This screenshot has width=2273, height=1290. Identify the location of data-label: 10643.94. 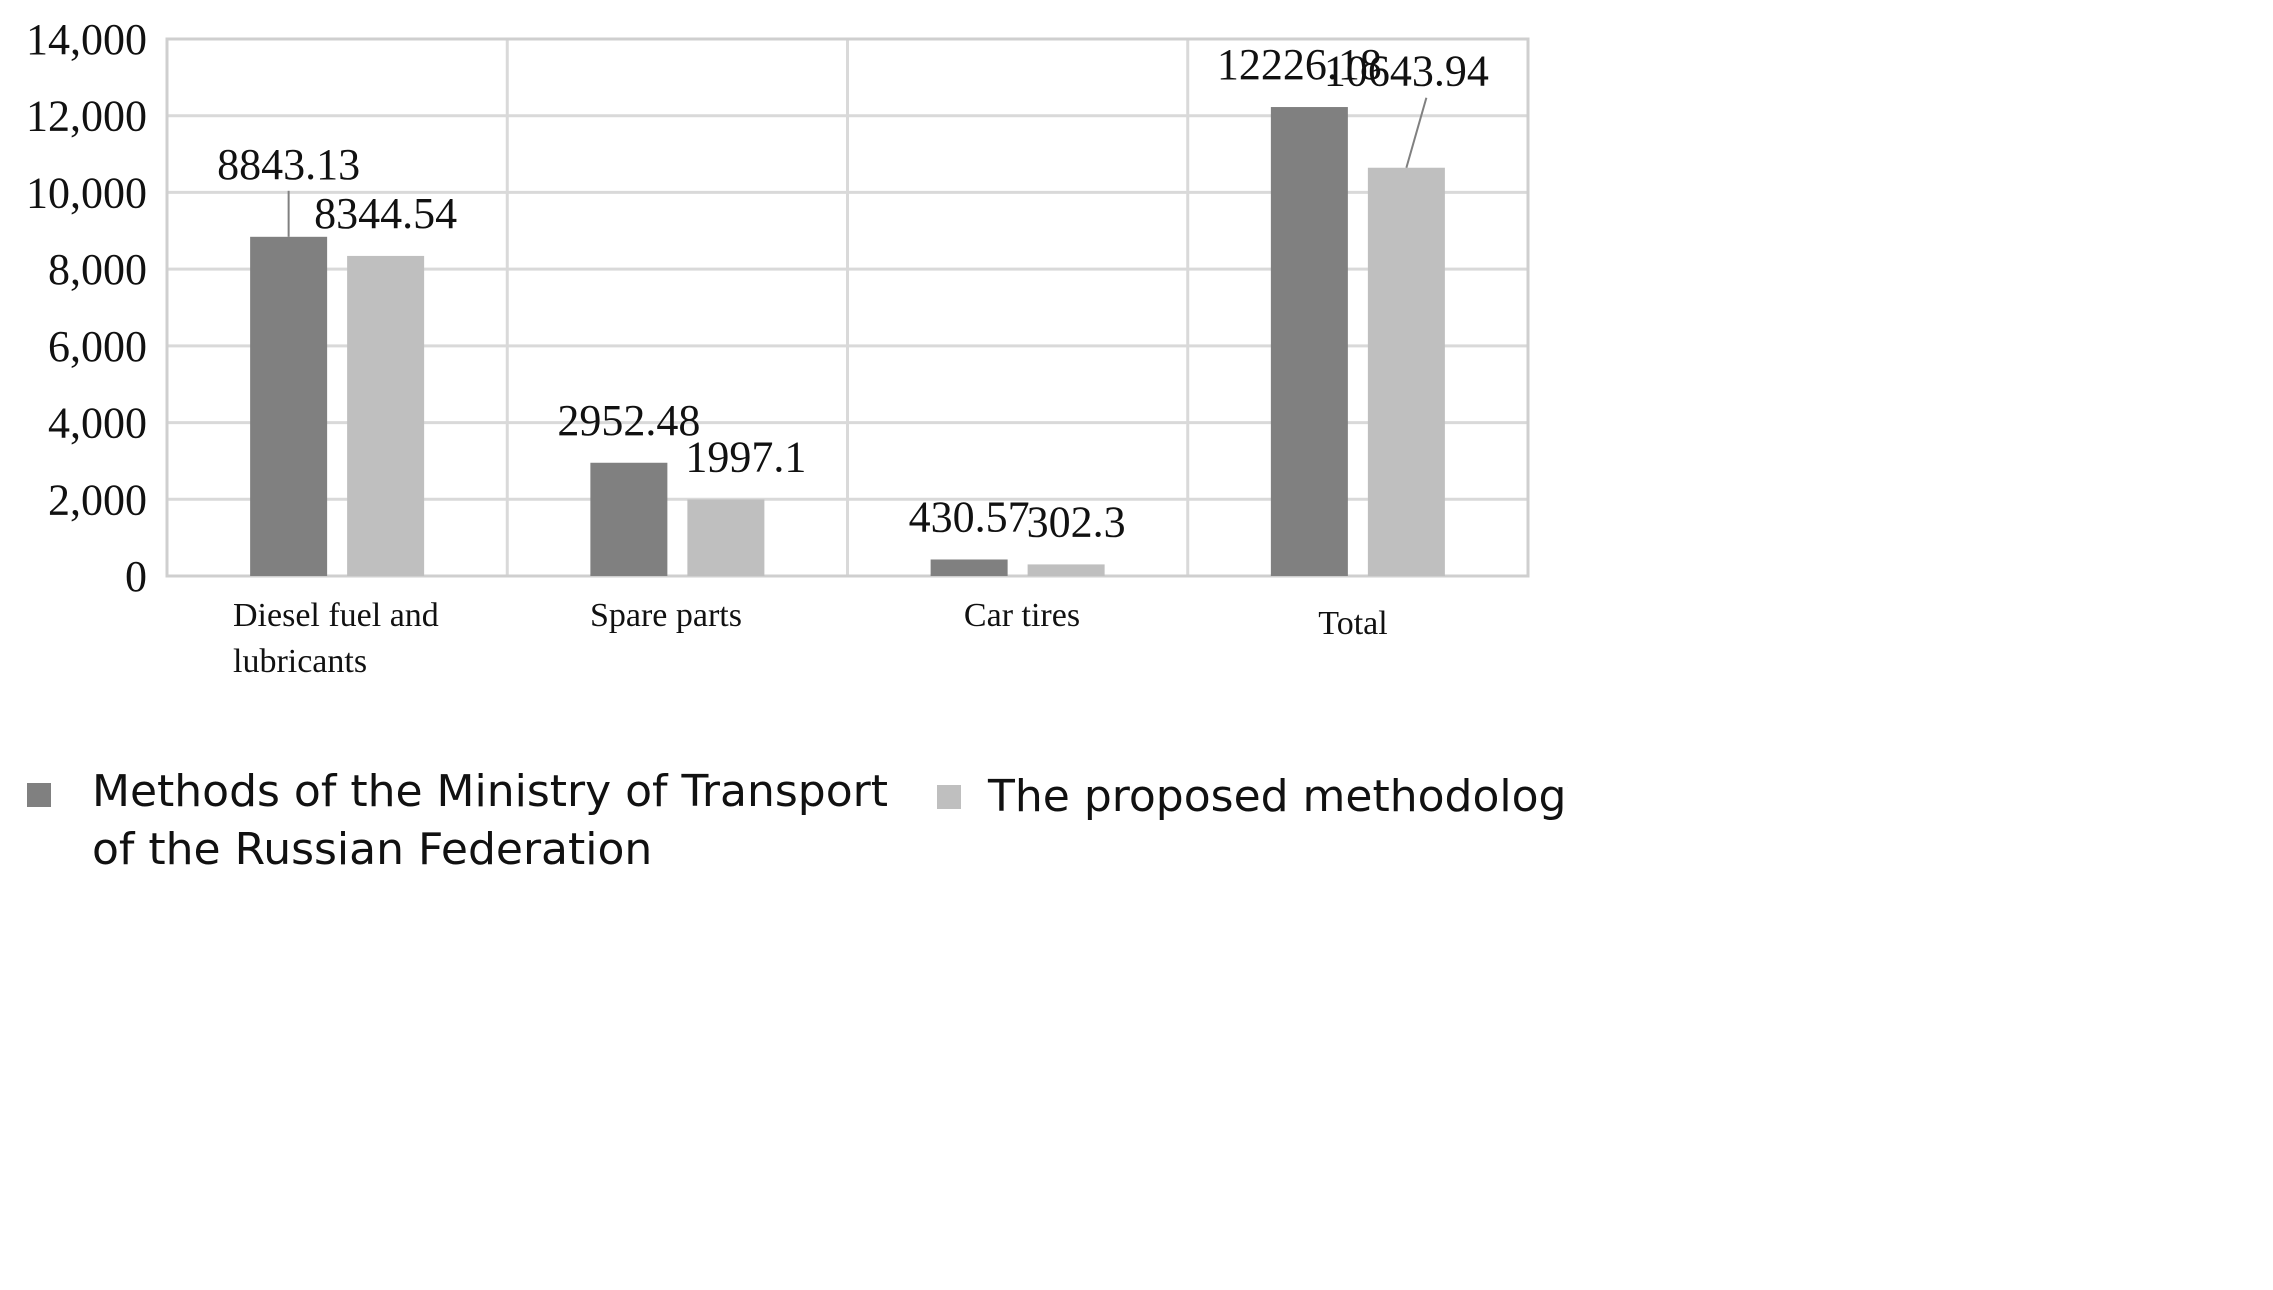
(1406, 71).